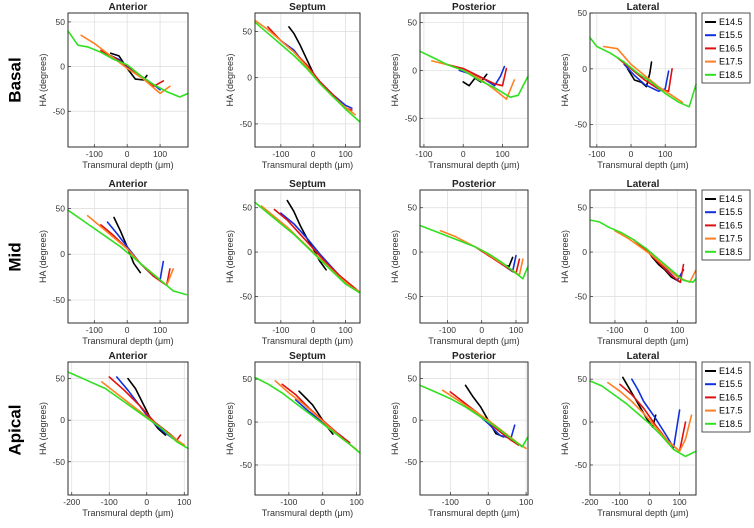 This screenshot has width=754, height=528. Describe the element at coordinates (474, 184) in the screenshot. I see `panel-title: Posterior` at that location.